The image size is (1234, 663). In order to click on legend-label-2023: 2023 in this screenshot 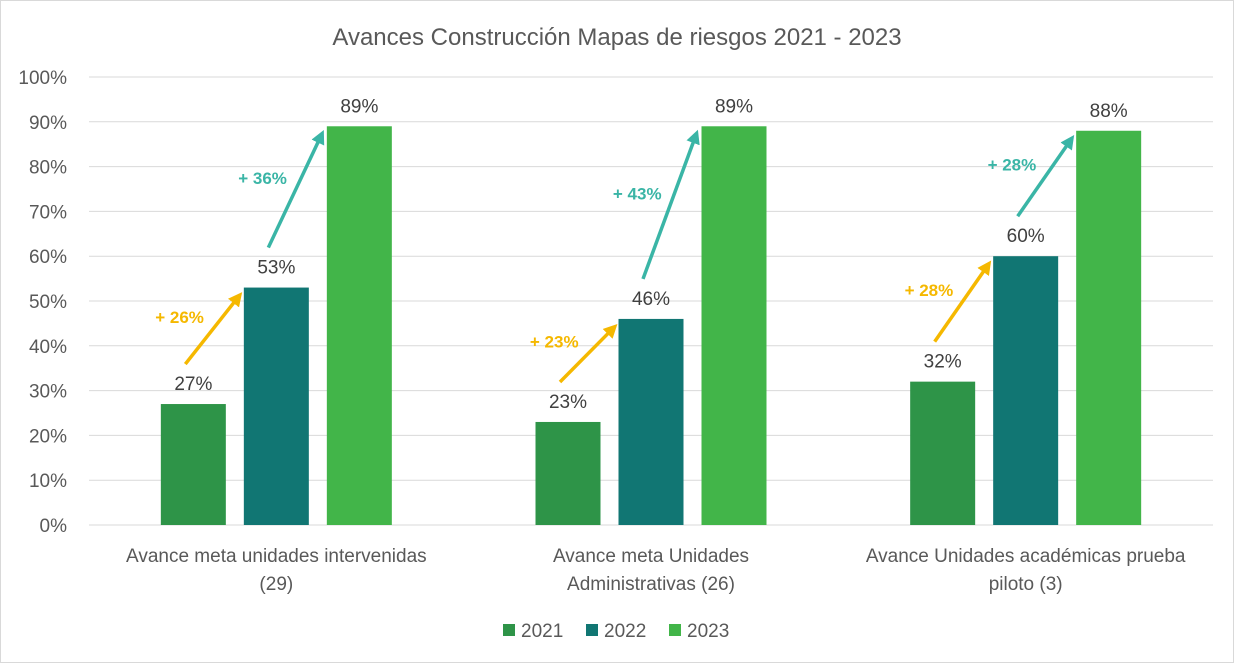, I will do `click(708, 631)`.